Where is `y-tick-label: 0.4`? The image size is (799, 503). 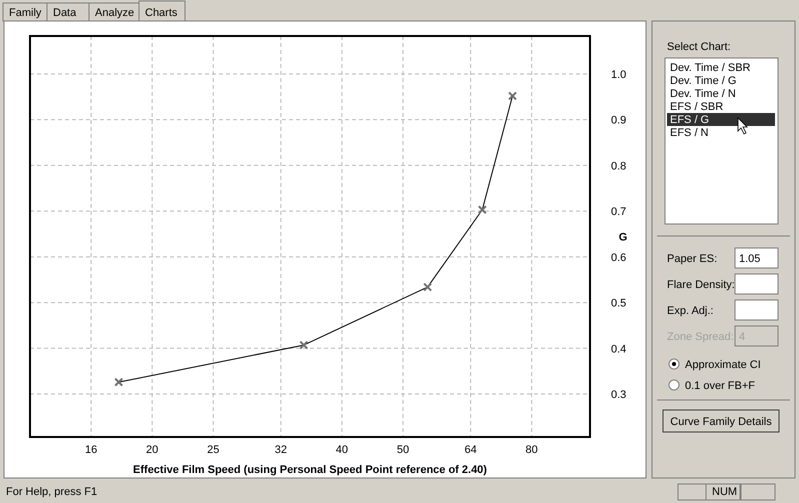 y-tick-label: 0.4 is located at coordinates (618, 349).